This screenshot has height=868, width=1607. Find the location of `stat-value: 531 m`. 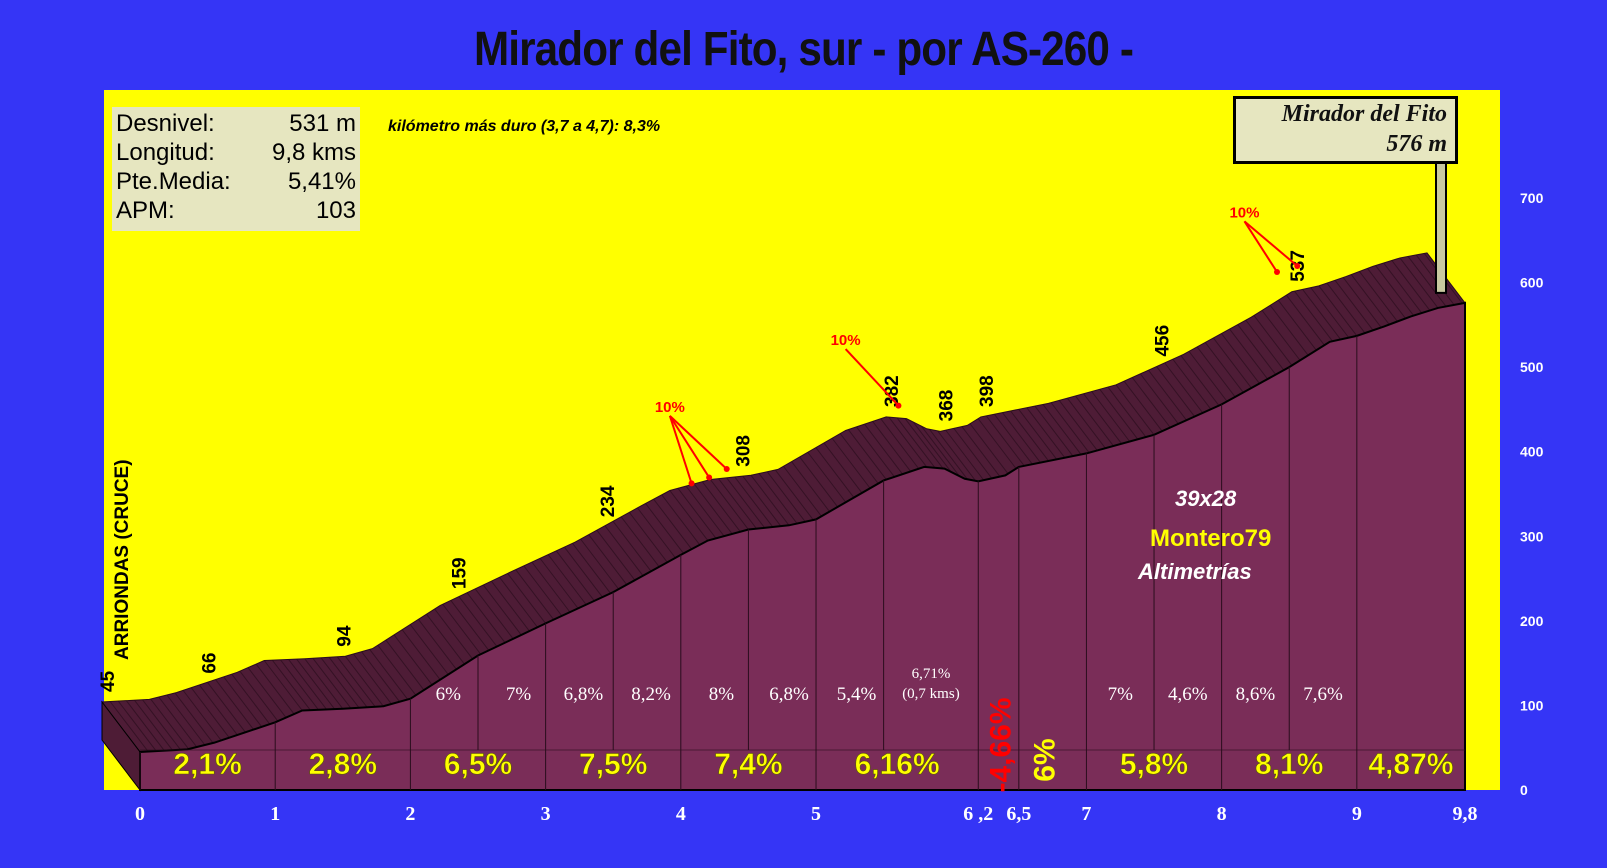

stat-value: 531 m is located at coordinates (322, 123).